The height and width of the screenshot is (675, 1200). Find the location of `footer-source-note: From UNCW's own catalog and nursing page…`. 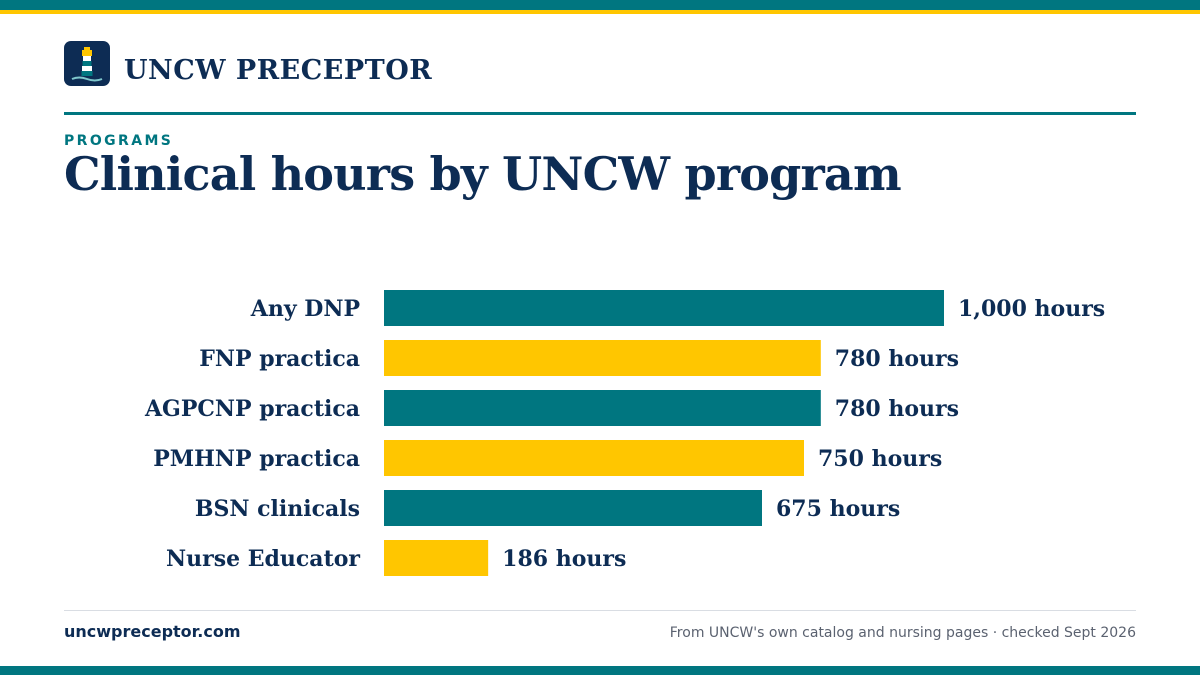

footer-source-note: From UNCW's own catalog and nursing page… is located at coordinates (902, 633).